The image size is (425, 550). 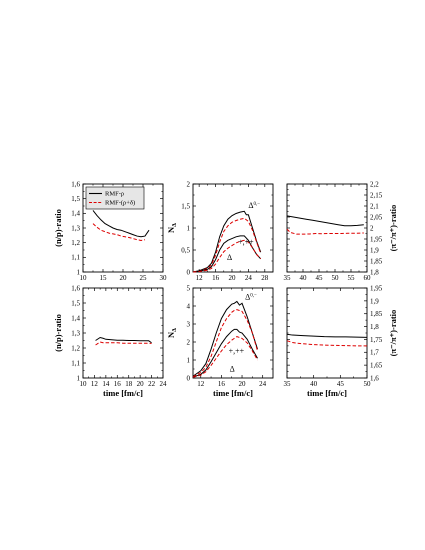 I want to click on x-tick-label: 50, so click(x=368, y=384).